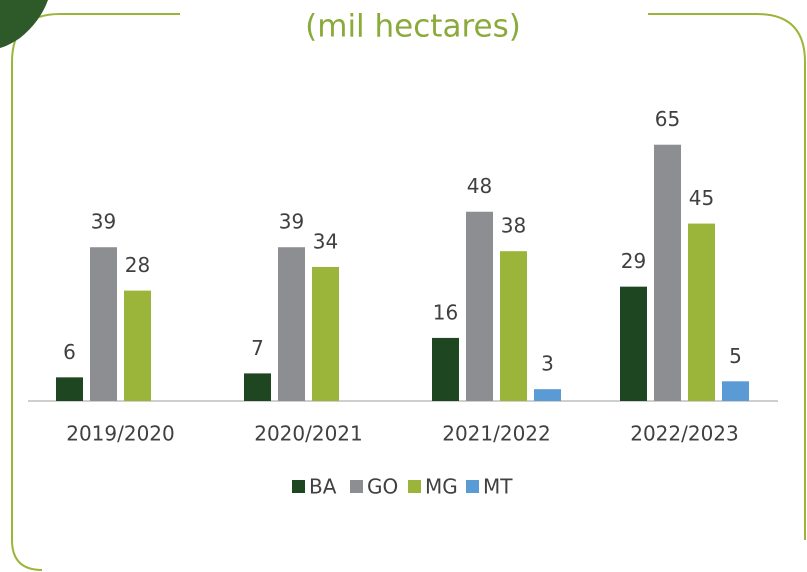 Image resolution: width=807 pixels, height=572 pixels. What do you see at coordinates (441, 487) in the screenshot?
I see `legend-label: MG` at bounding box center [441, 487].